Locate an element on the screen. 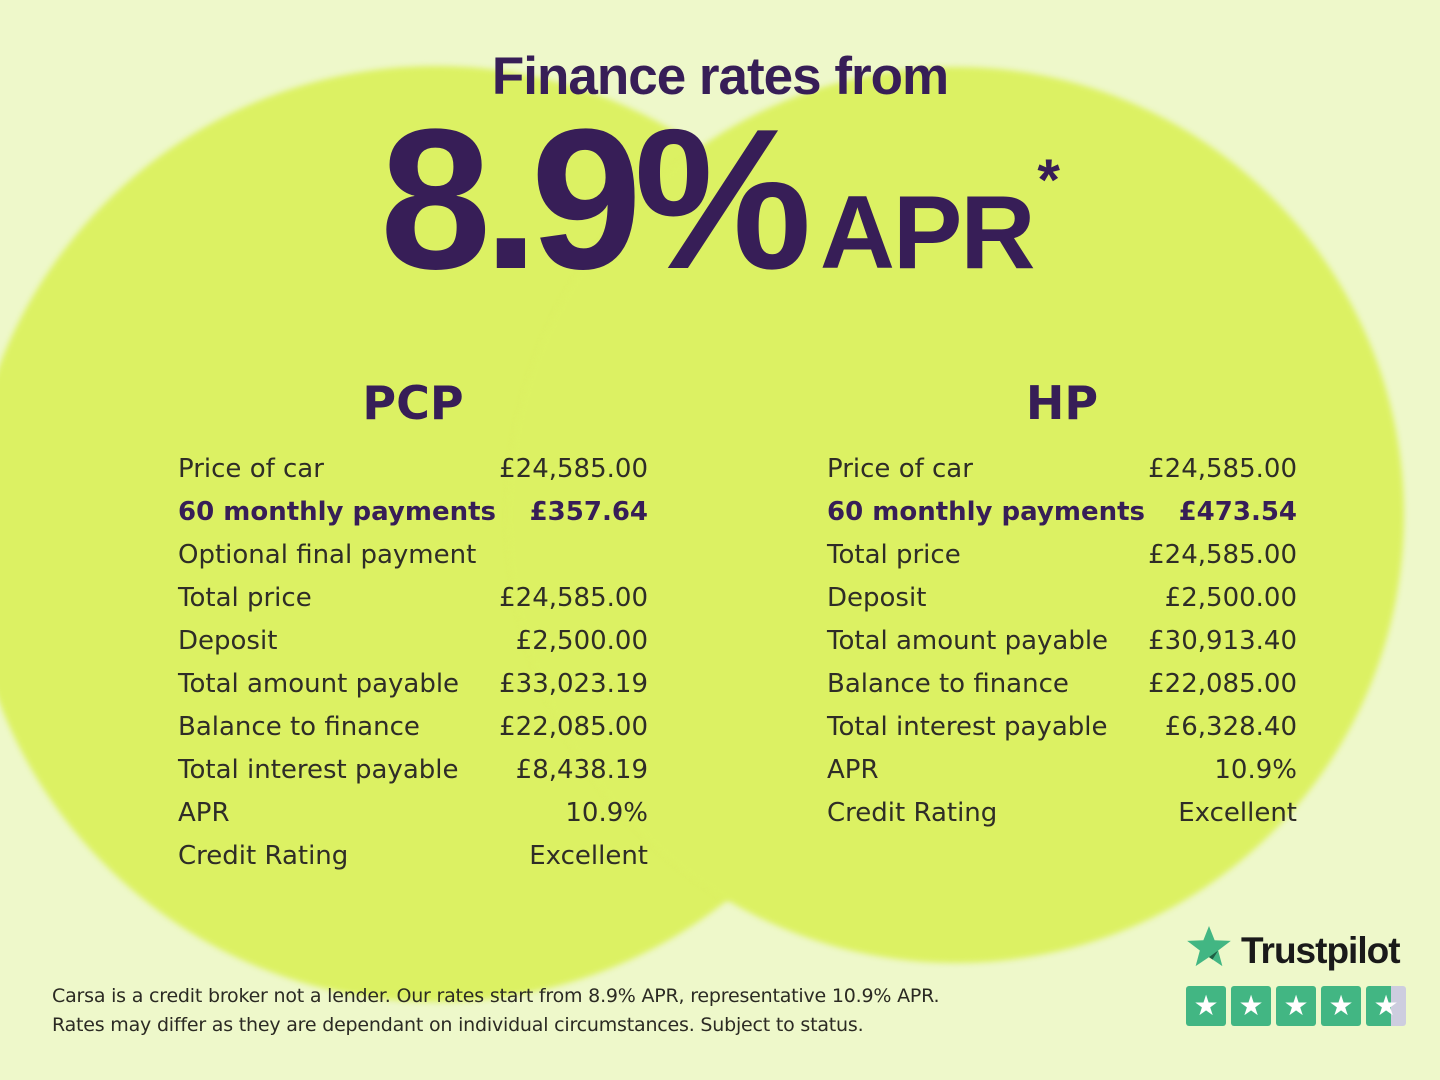 Image resolution: width=1440 pixels, height=1080 pixels. trustpilot-logo: Trustpilot is located at coordinates (1296, 950).